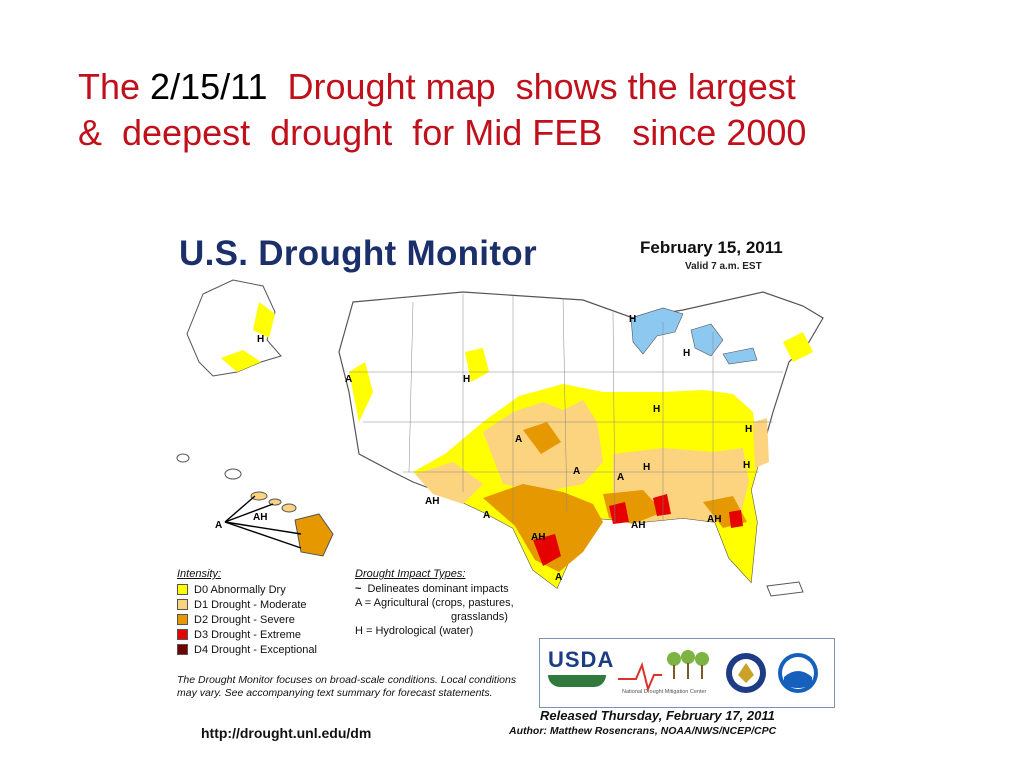 The image size is (1024, 768). I want to click on d3-region-louisiana, so click(619, 513).